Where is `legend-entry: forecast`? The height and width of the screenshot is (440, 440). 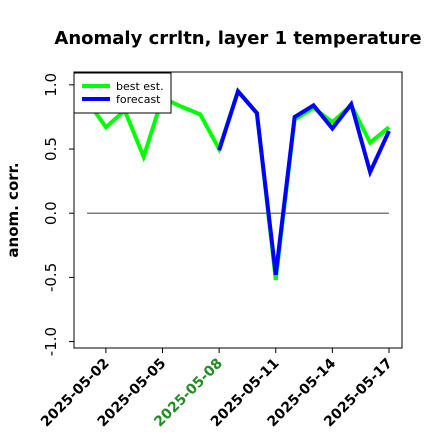 legend-entry: forecast is located at coordinates (138, 99).